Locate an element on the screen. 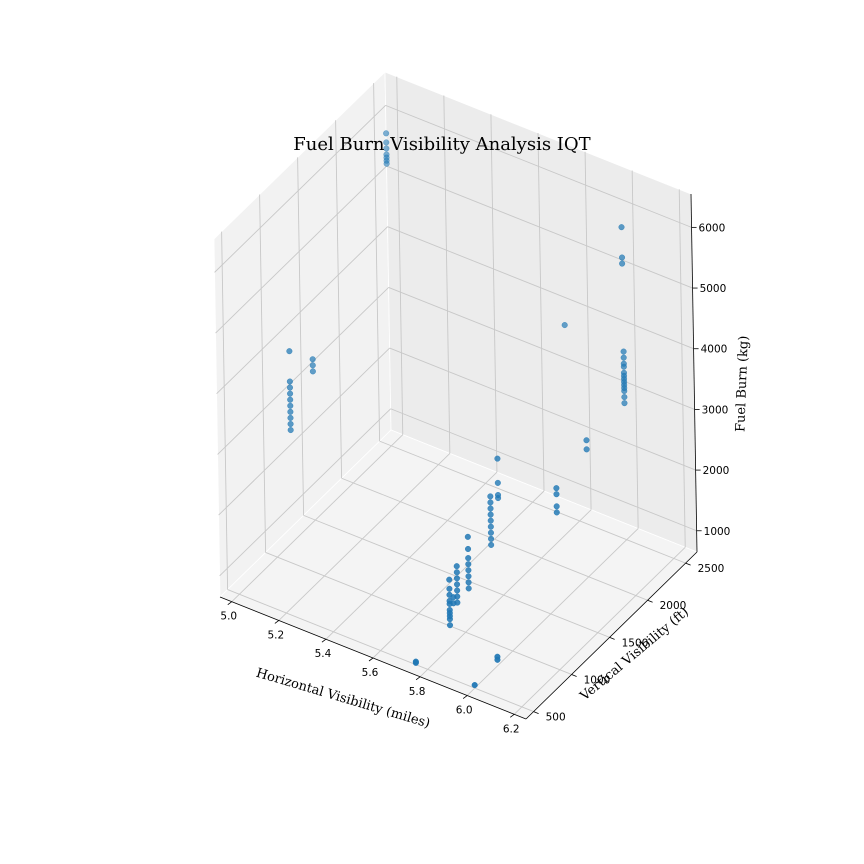 Image resolution: width=864 pixels, height=864 pixels. y-axis-line is located at coordinates (611, 635).